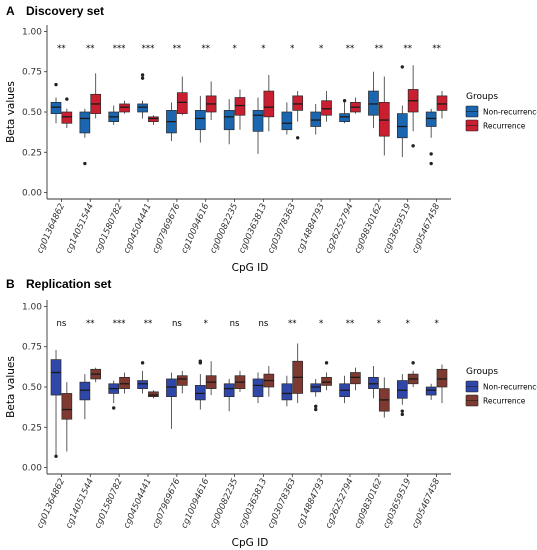 The height and width of the screenshot is (550, 537). I want to click on box-non-recurrence-cg14884793, so click(316, 395).